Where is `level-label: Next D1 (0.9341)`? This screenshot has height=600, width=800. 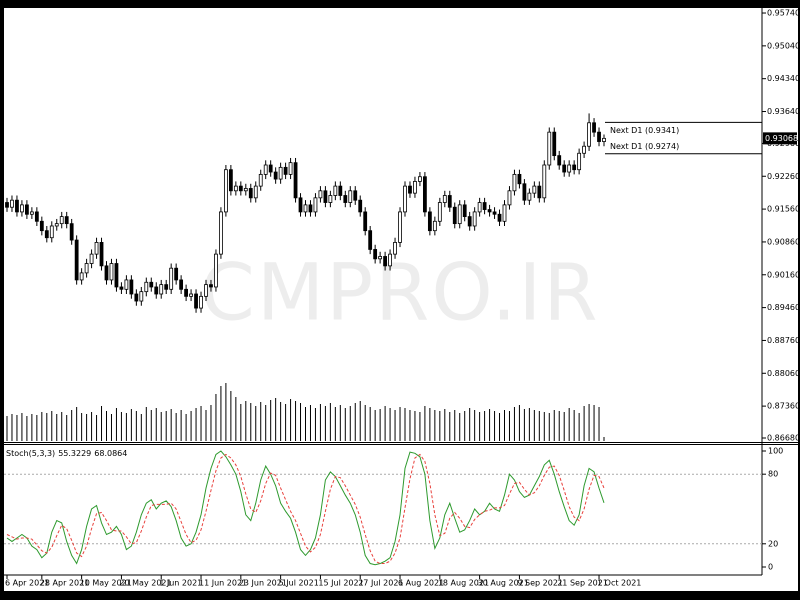 level-label: Next D1 (0.9341) is located at coordinates (644, 130).